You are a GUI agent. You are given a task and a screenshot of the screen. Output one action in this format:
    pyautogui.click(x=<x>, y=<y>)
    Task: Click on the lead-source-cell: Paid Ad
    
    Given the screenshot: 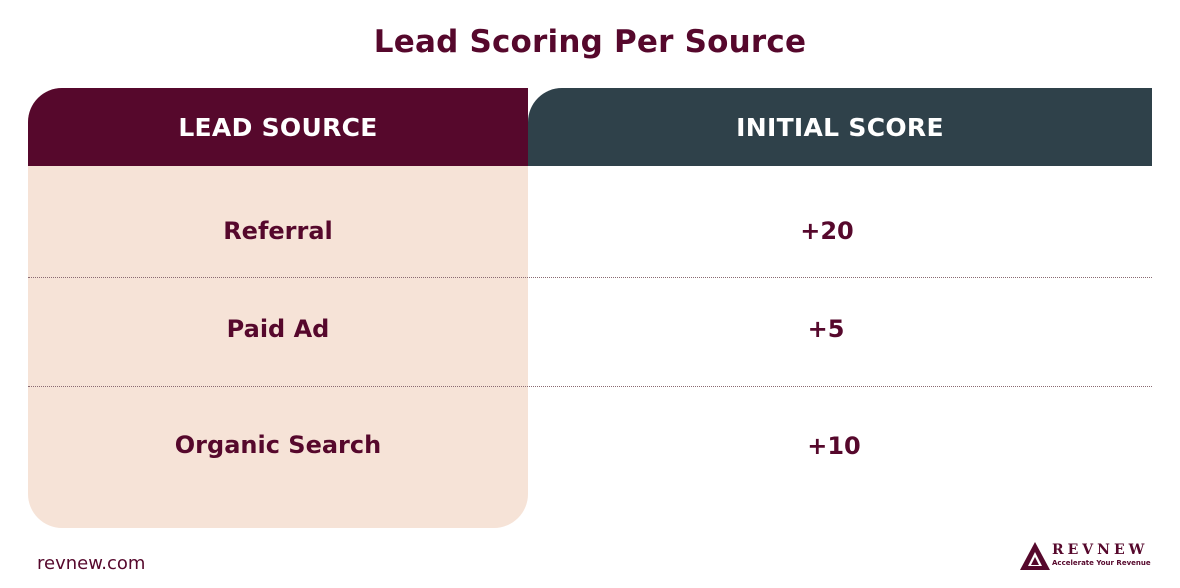 What is the action you would take?
    pyautogui.click(x=278, y=329)
    